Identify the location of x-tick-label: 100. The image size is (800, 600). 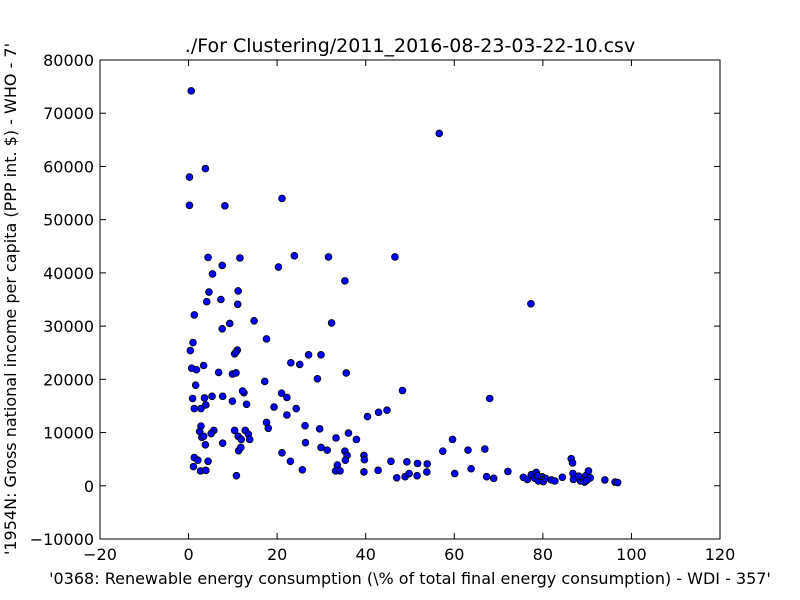
(631, 554).